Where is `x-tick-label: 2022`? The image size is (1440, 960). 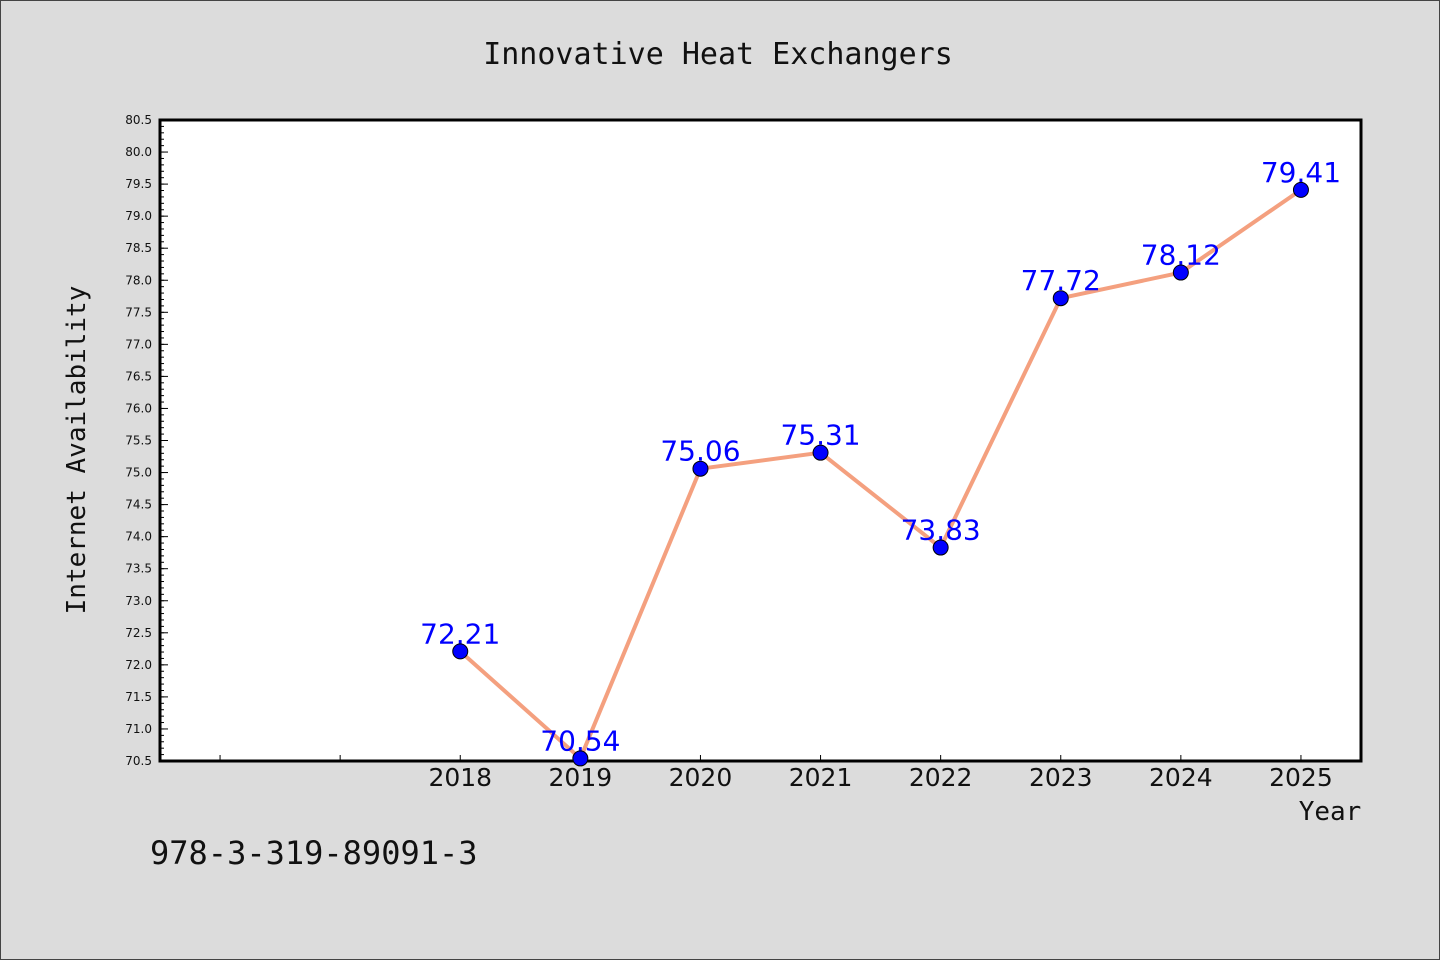
x-tick-label: 2022 is located at coordinates (941, 777).